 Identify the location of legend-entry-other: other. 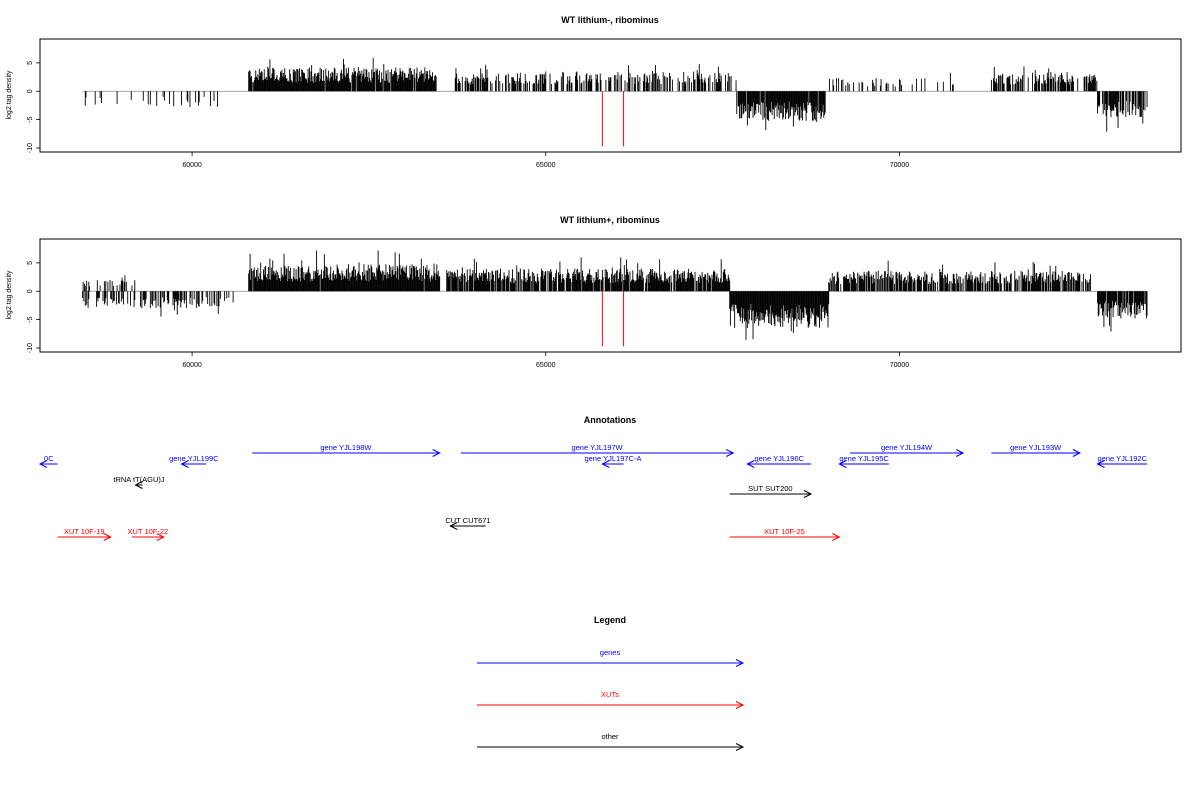
(611, 741).